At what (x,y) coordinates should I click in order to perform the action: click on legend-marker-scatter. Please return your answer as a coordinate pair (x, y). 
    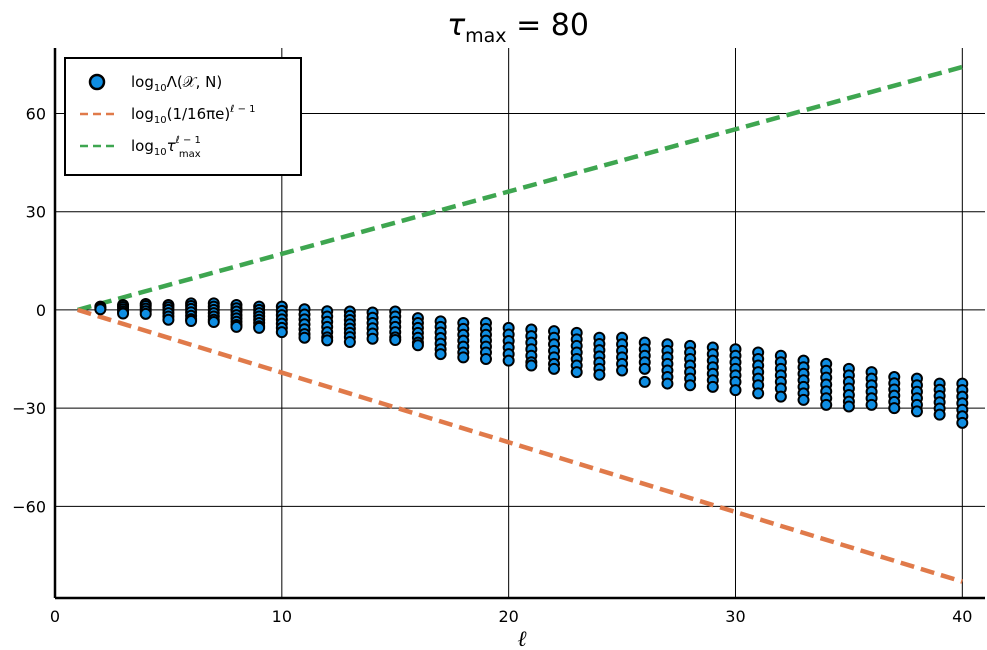
    Looking at the image, I should click on (97, 82).